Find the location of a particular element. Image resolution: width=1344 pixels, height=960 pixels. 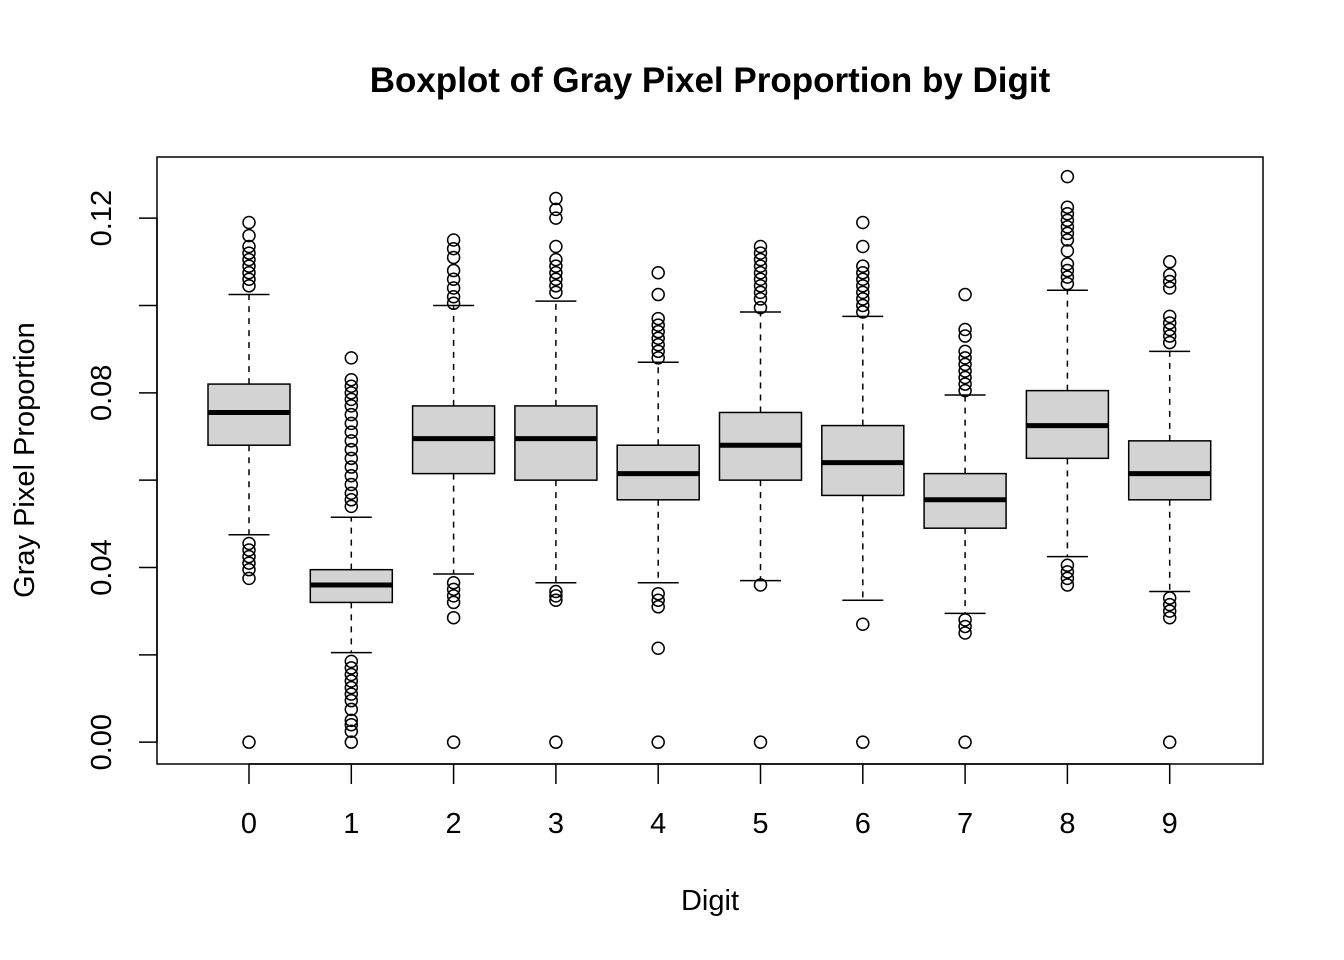

x-axis-label: Digit is located at coordinates (710, 901).